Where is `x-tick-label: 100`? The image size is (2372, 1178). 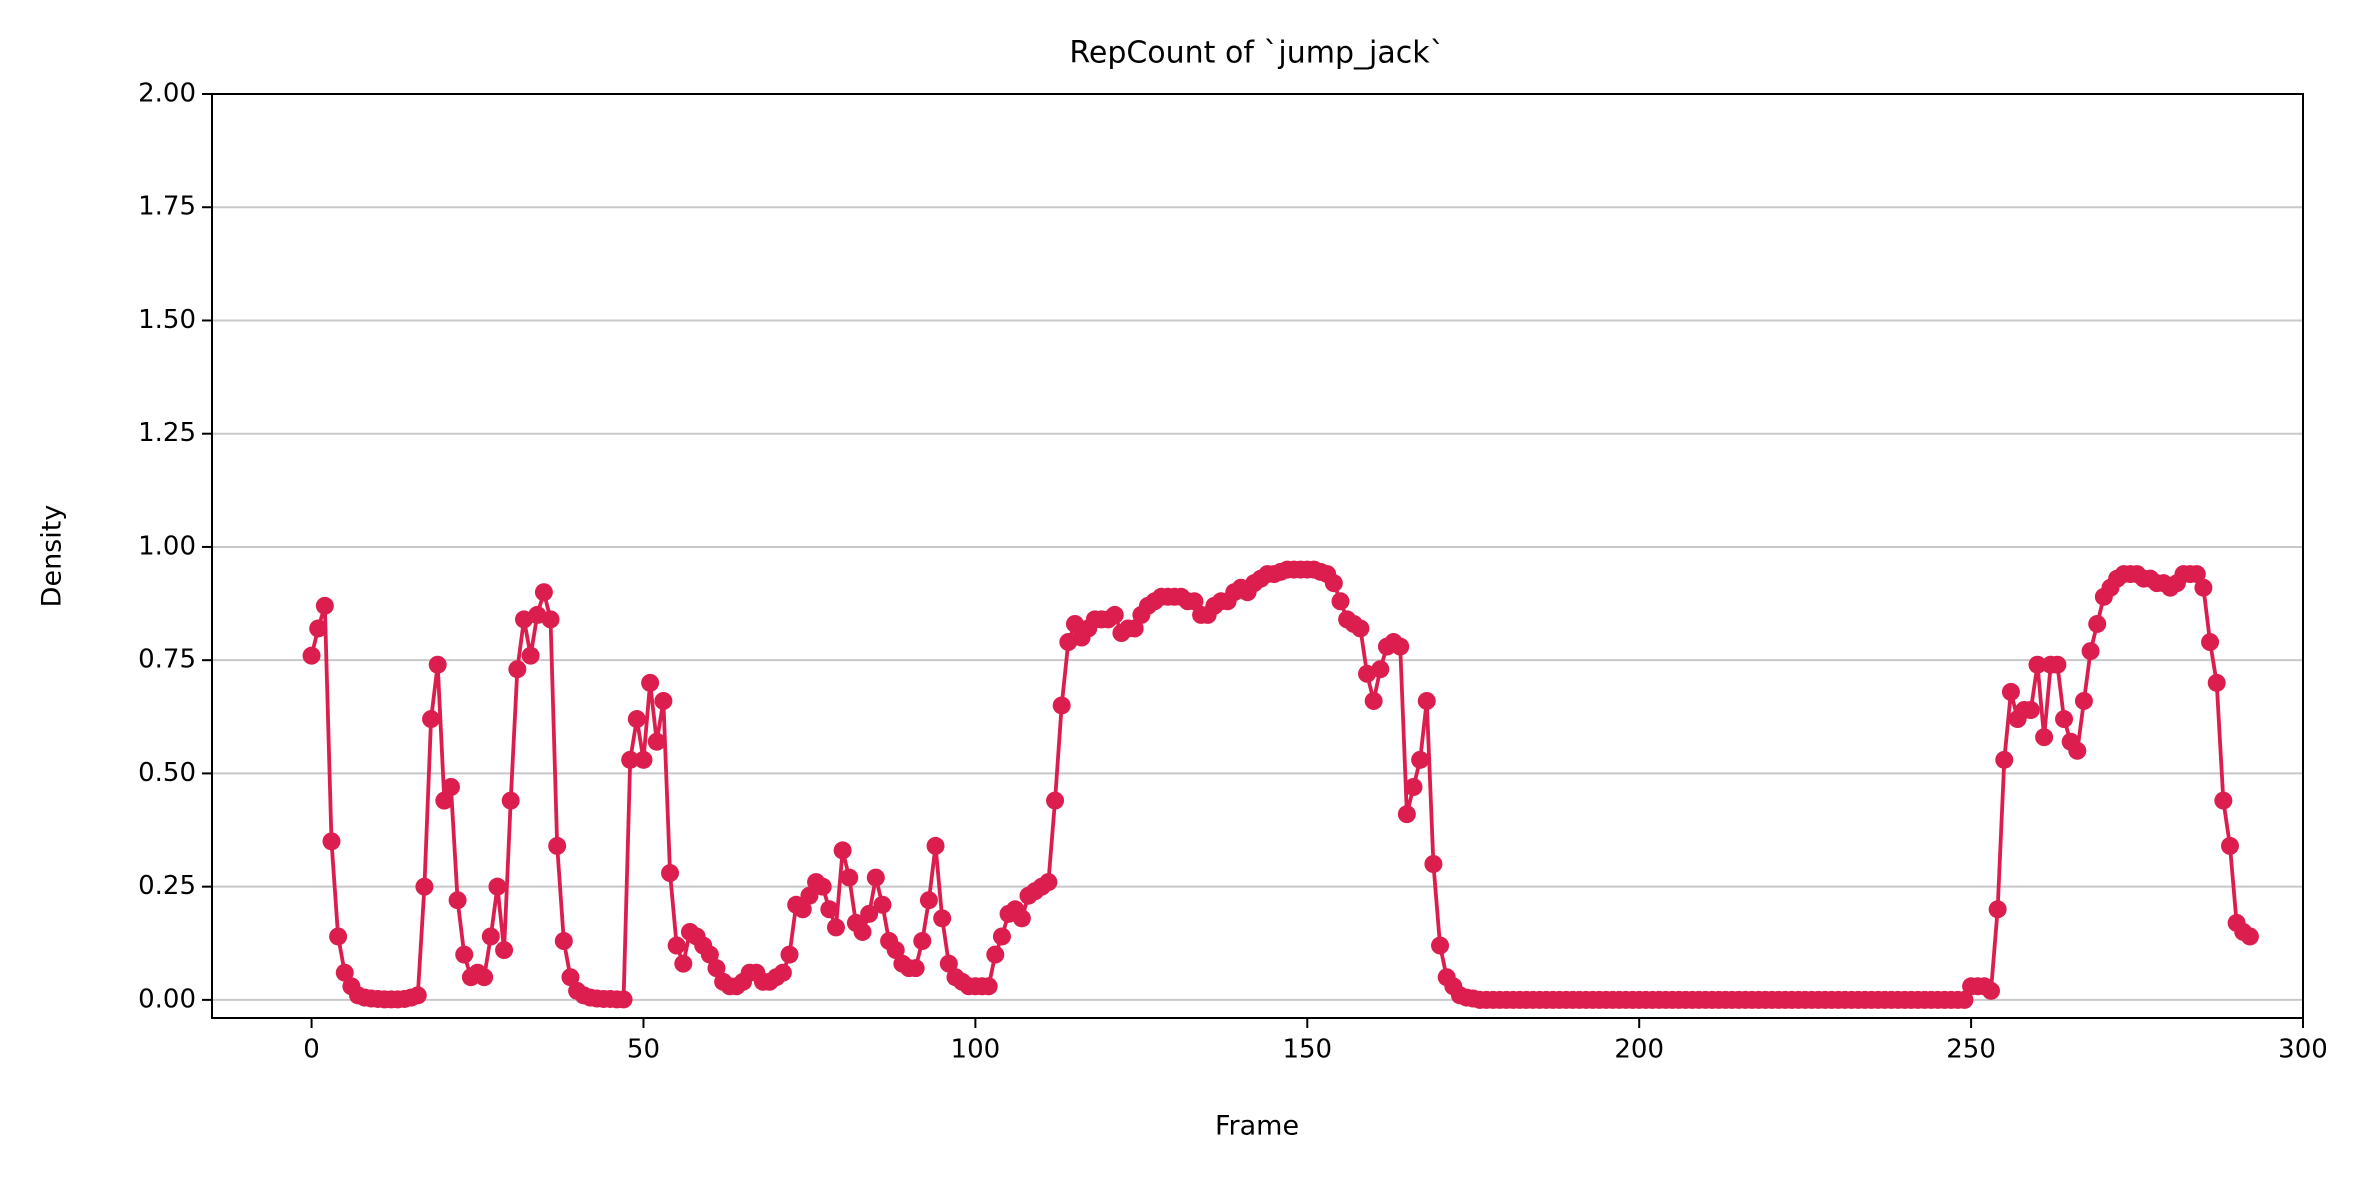 x-tick-label: 100 is located at coordinates (976, 1050).